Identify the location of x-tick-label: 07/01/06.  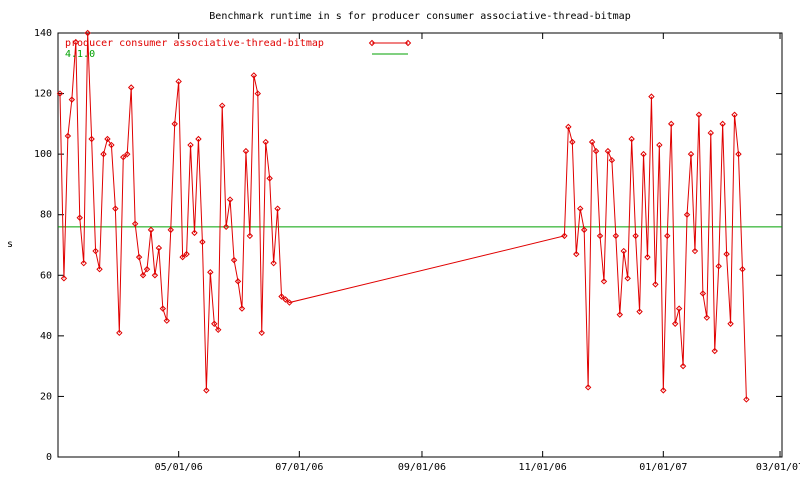
(299, 467).